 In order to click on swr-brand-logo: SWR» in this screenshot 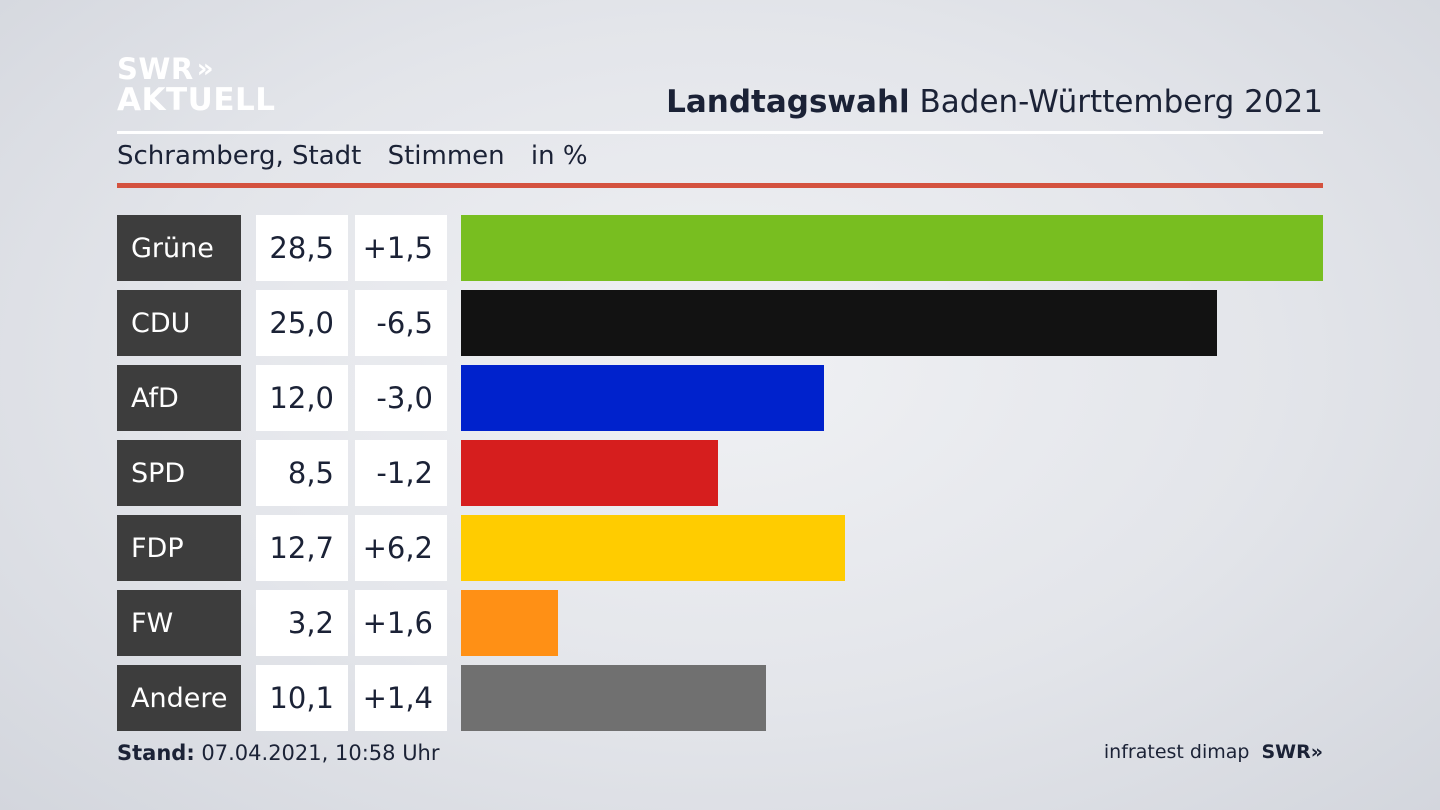, I will do `click(1292, 752)`.